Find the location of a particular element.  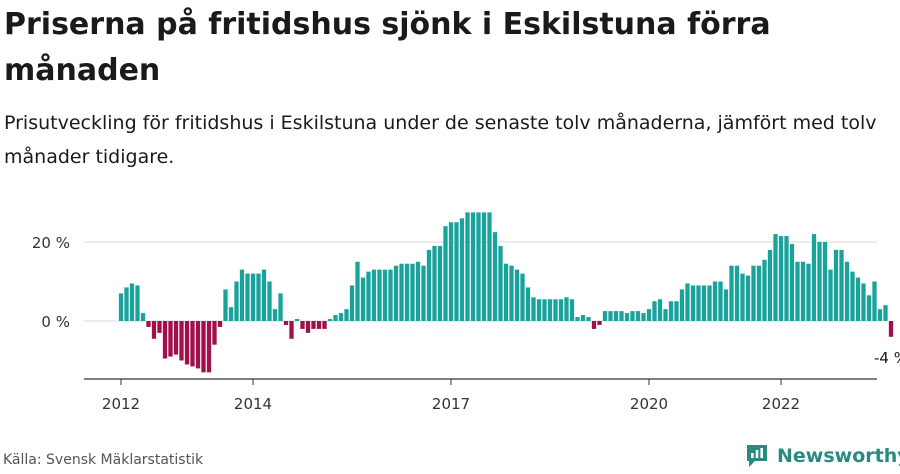

y-tick-label: 20 % is located at coordinates (51, 243).